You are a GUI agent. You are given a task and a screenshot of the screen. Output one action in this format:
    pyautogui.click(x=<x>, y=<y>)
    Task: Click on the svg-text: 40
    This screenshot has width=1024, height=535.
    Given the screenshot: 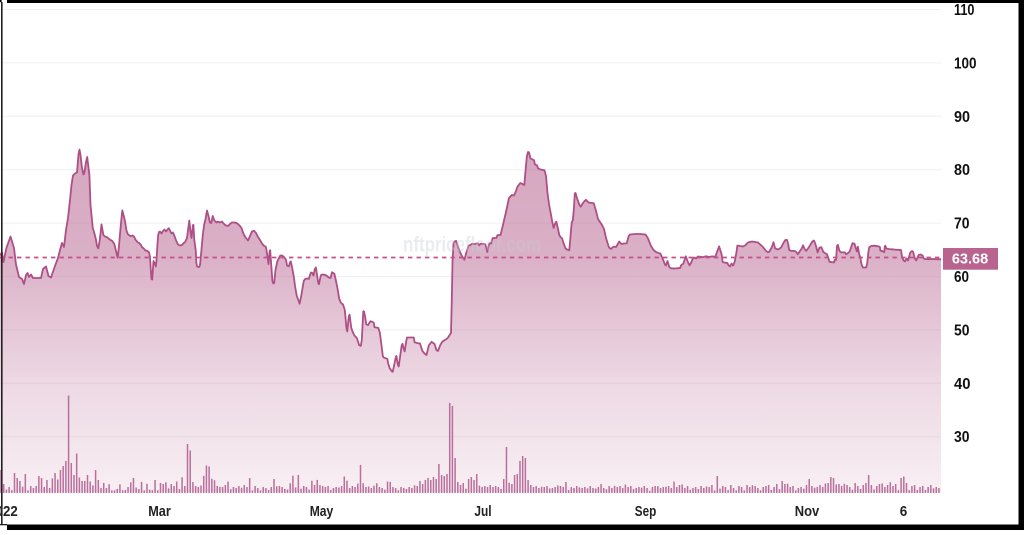 What is the action you would take?
    pyautogui.click(x=962, y=384)
    